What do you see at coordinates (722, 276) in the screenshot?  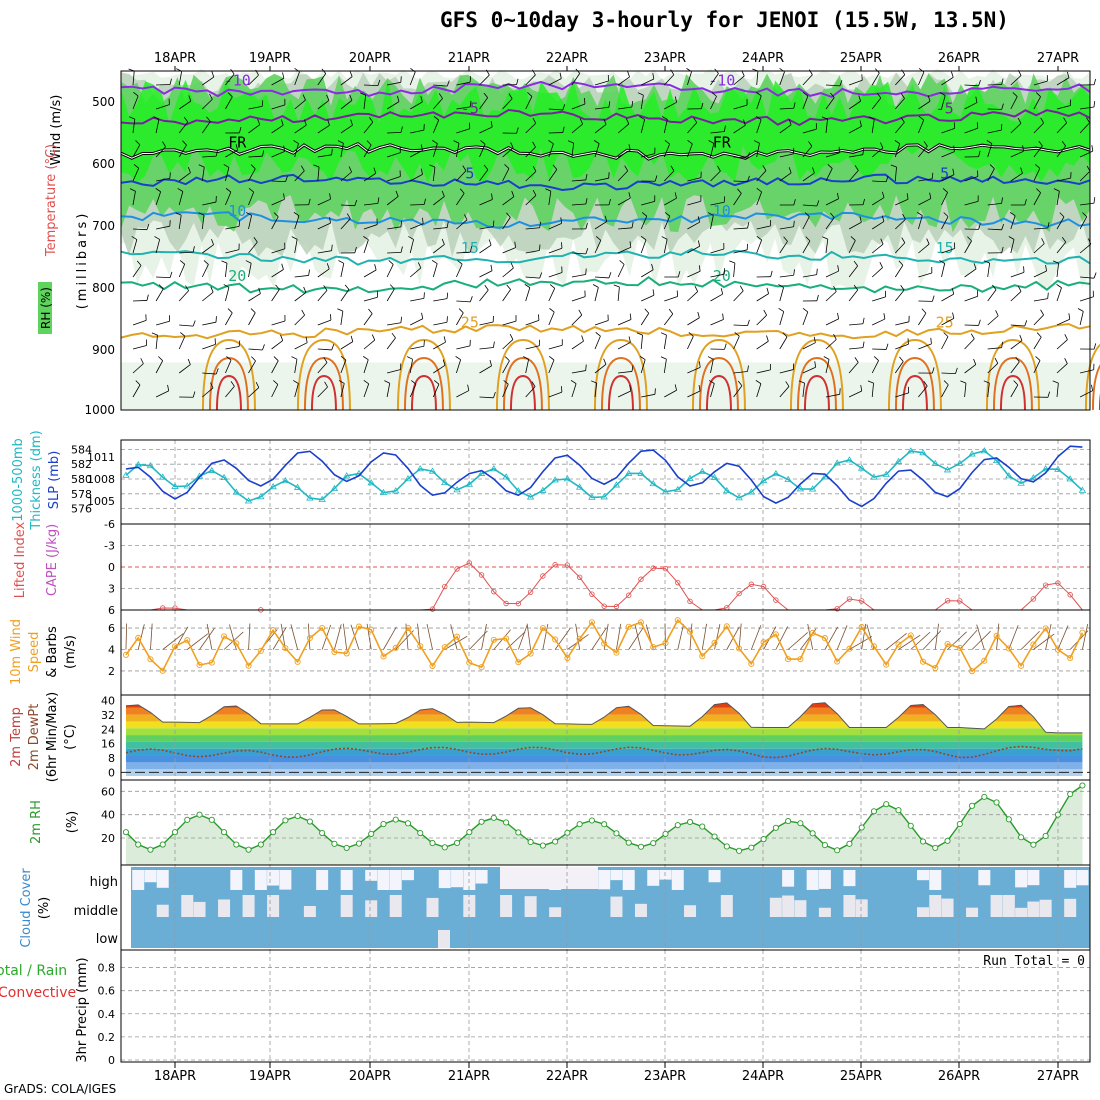 I see `contour-label: 20` at bounding box center [722, 276].